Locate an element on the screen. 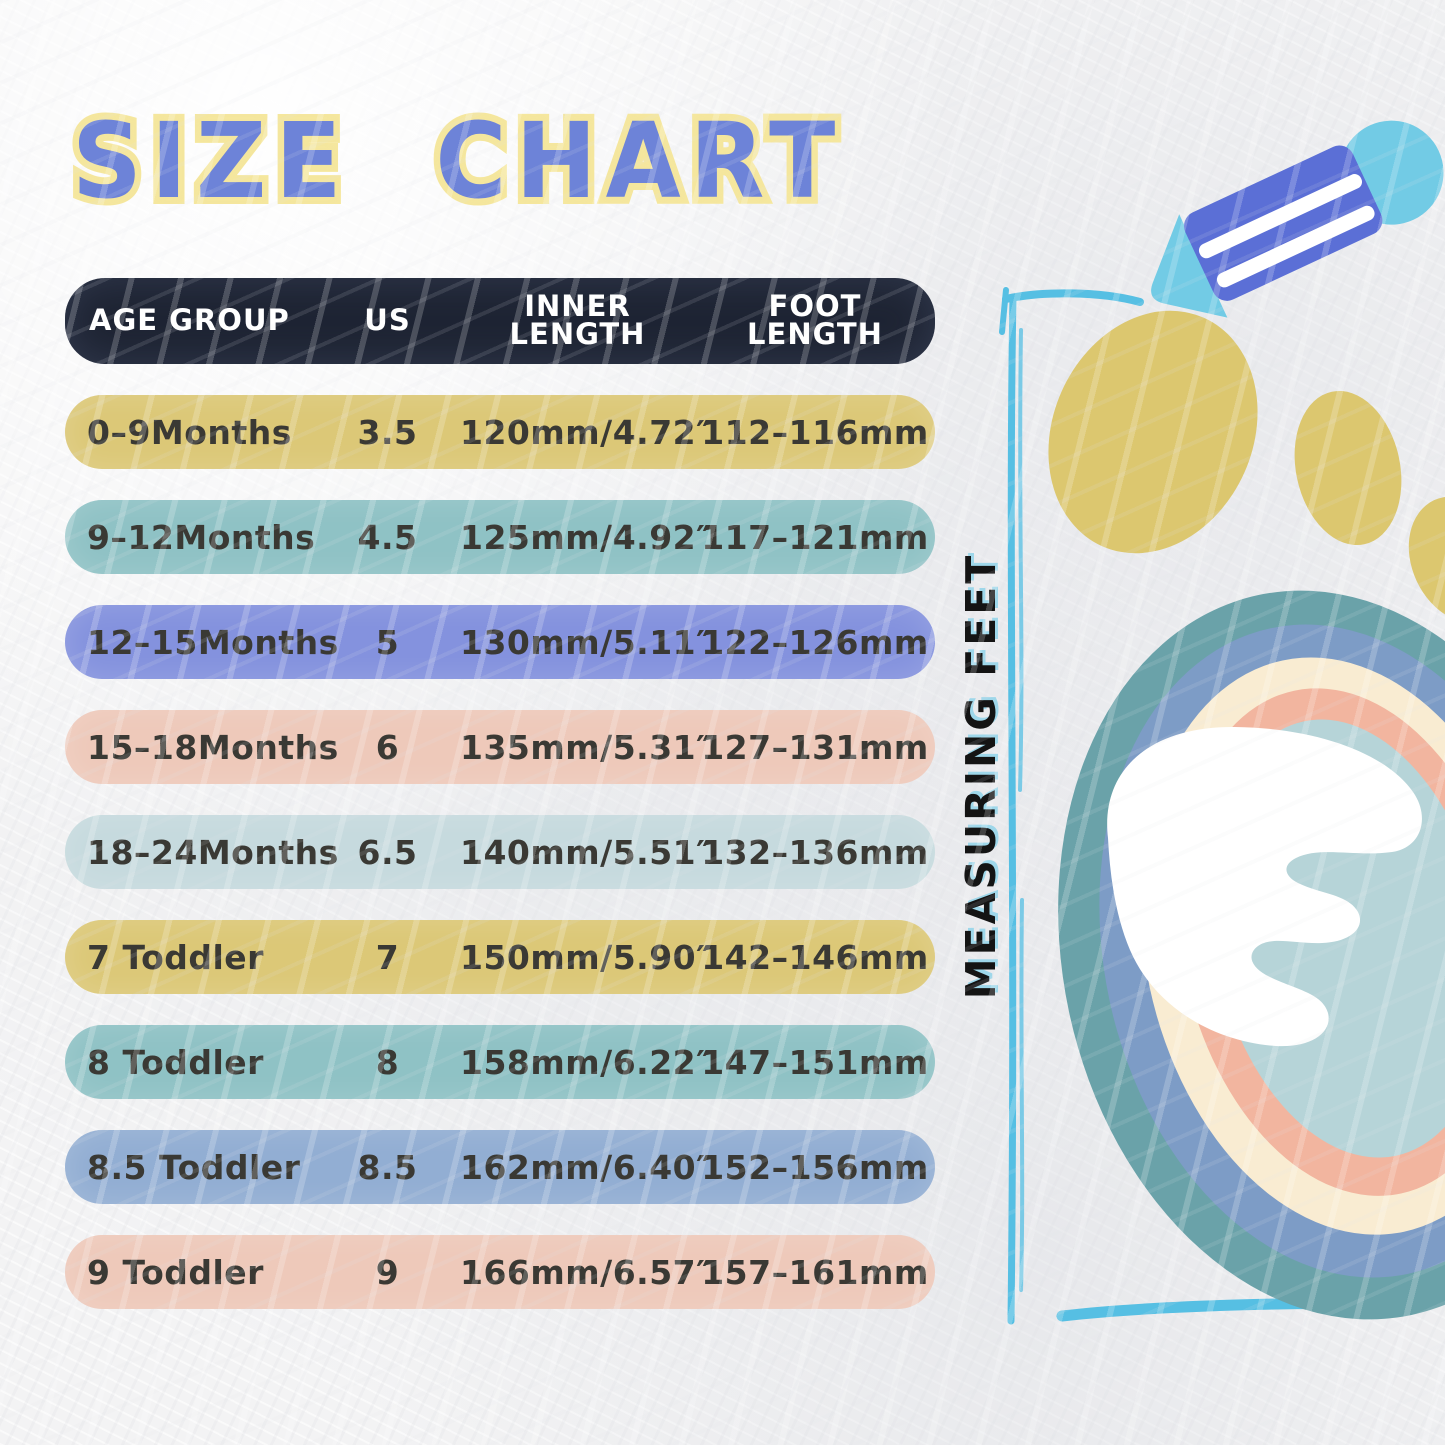 The height and width of the screenshot is (1445, 1445). us-size-cell: 3.5 is located at coordinates (387, 432).